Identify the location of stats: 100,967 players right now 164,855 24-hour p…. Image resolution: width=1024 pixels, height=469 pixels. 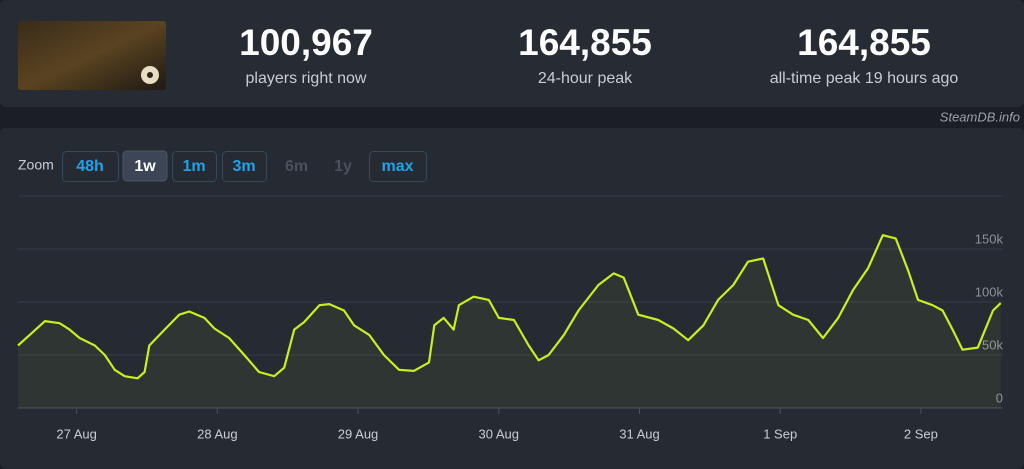
(598, 54).